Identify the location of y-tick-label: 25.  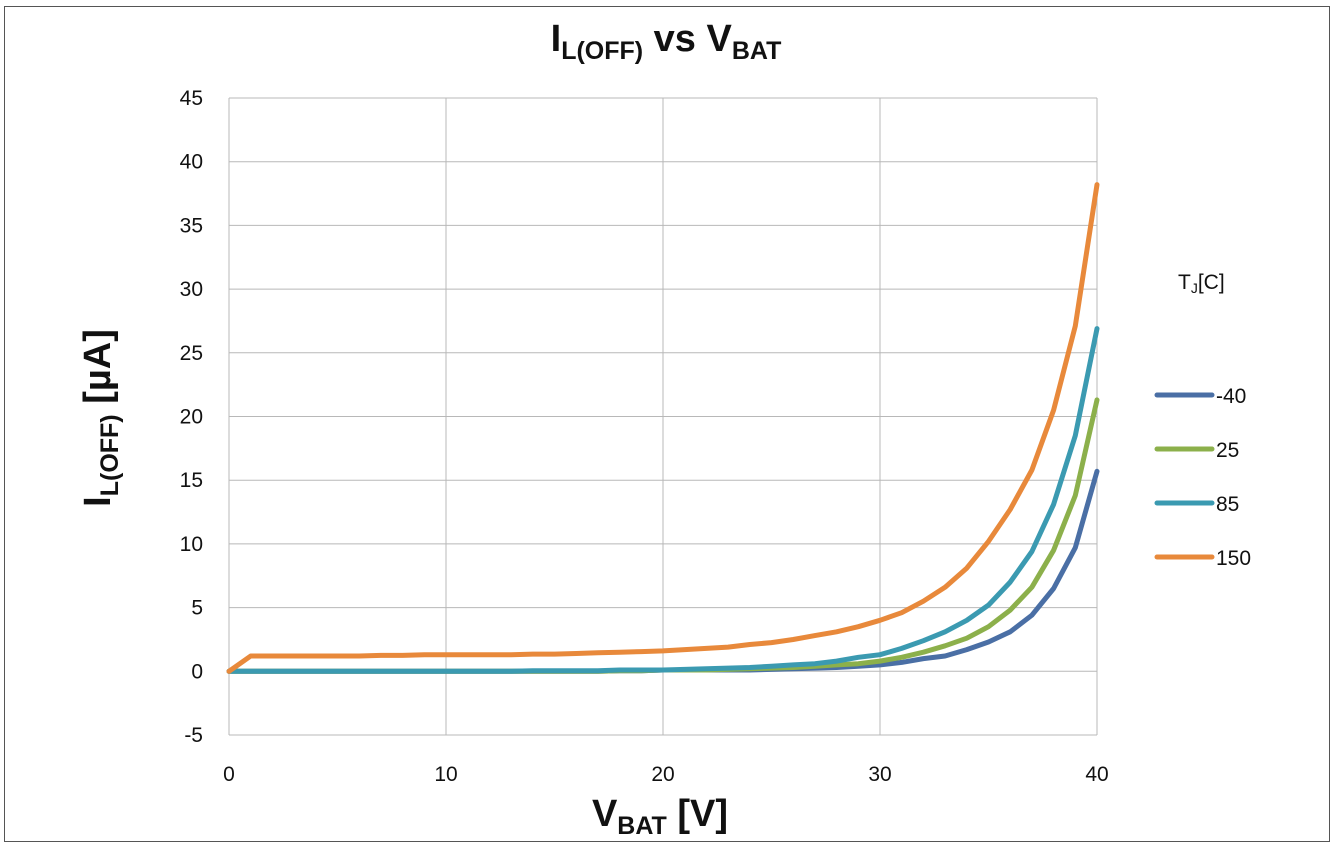
(191, 353).